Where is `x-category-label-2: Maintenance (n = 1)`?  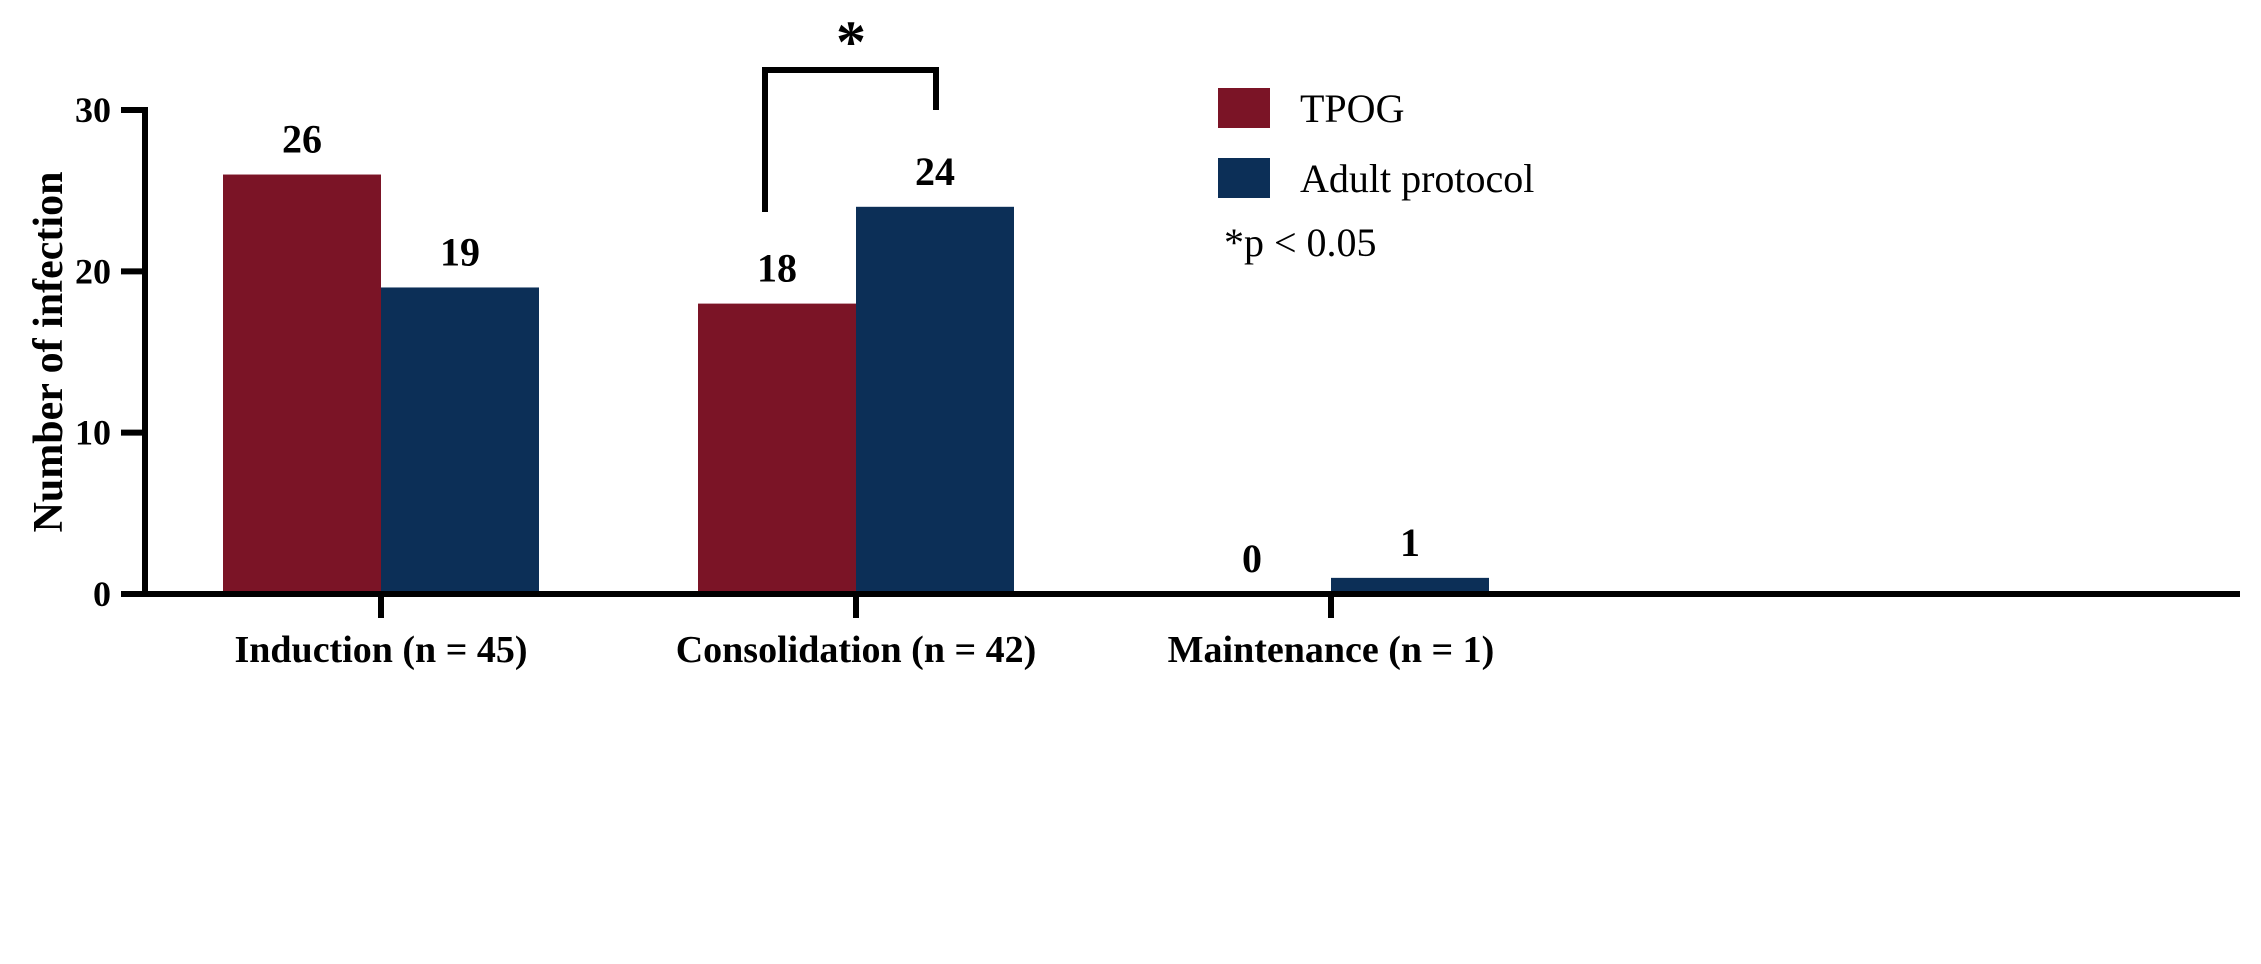 x-category-label-2: Maintenance (n = 1) is located at coordinates (1331, 650).